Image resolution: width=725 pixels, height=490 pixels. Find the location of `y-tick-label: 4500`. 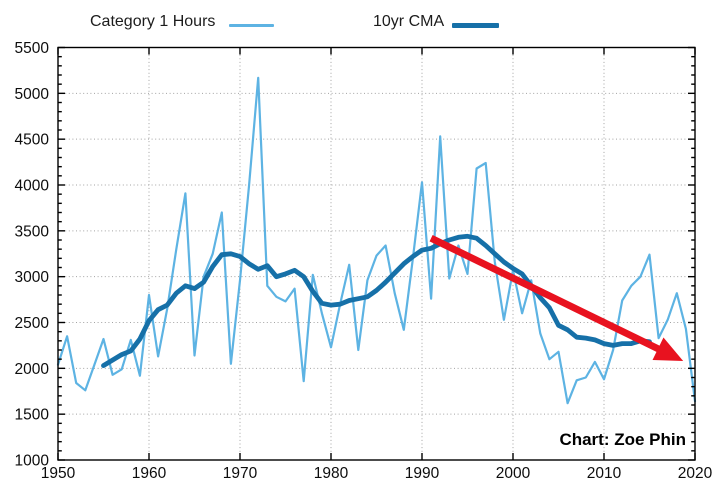

y-tick-label: 4500 is located at coordinates (32, 140).